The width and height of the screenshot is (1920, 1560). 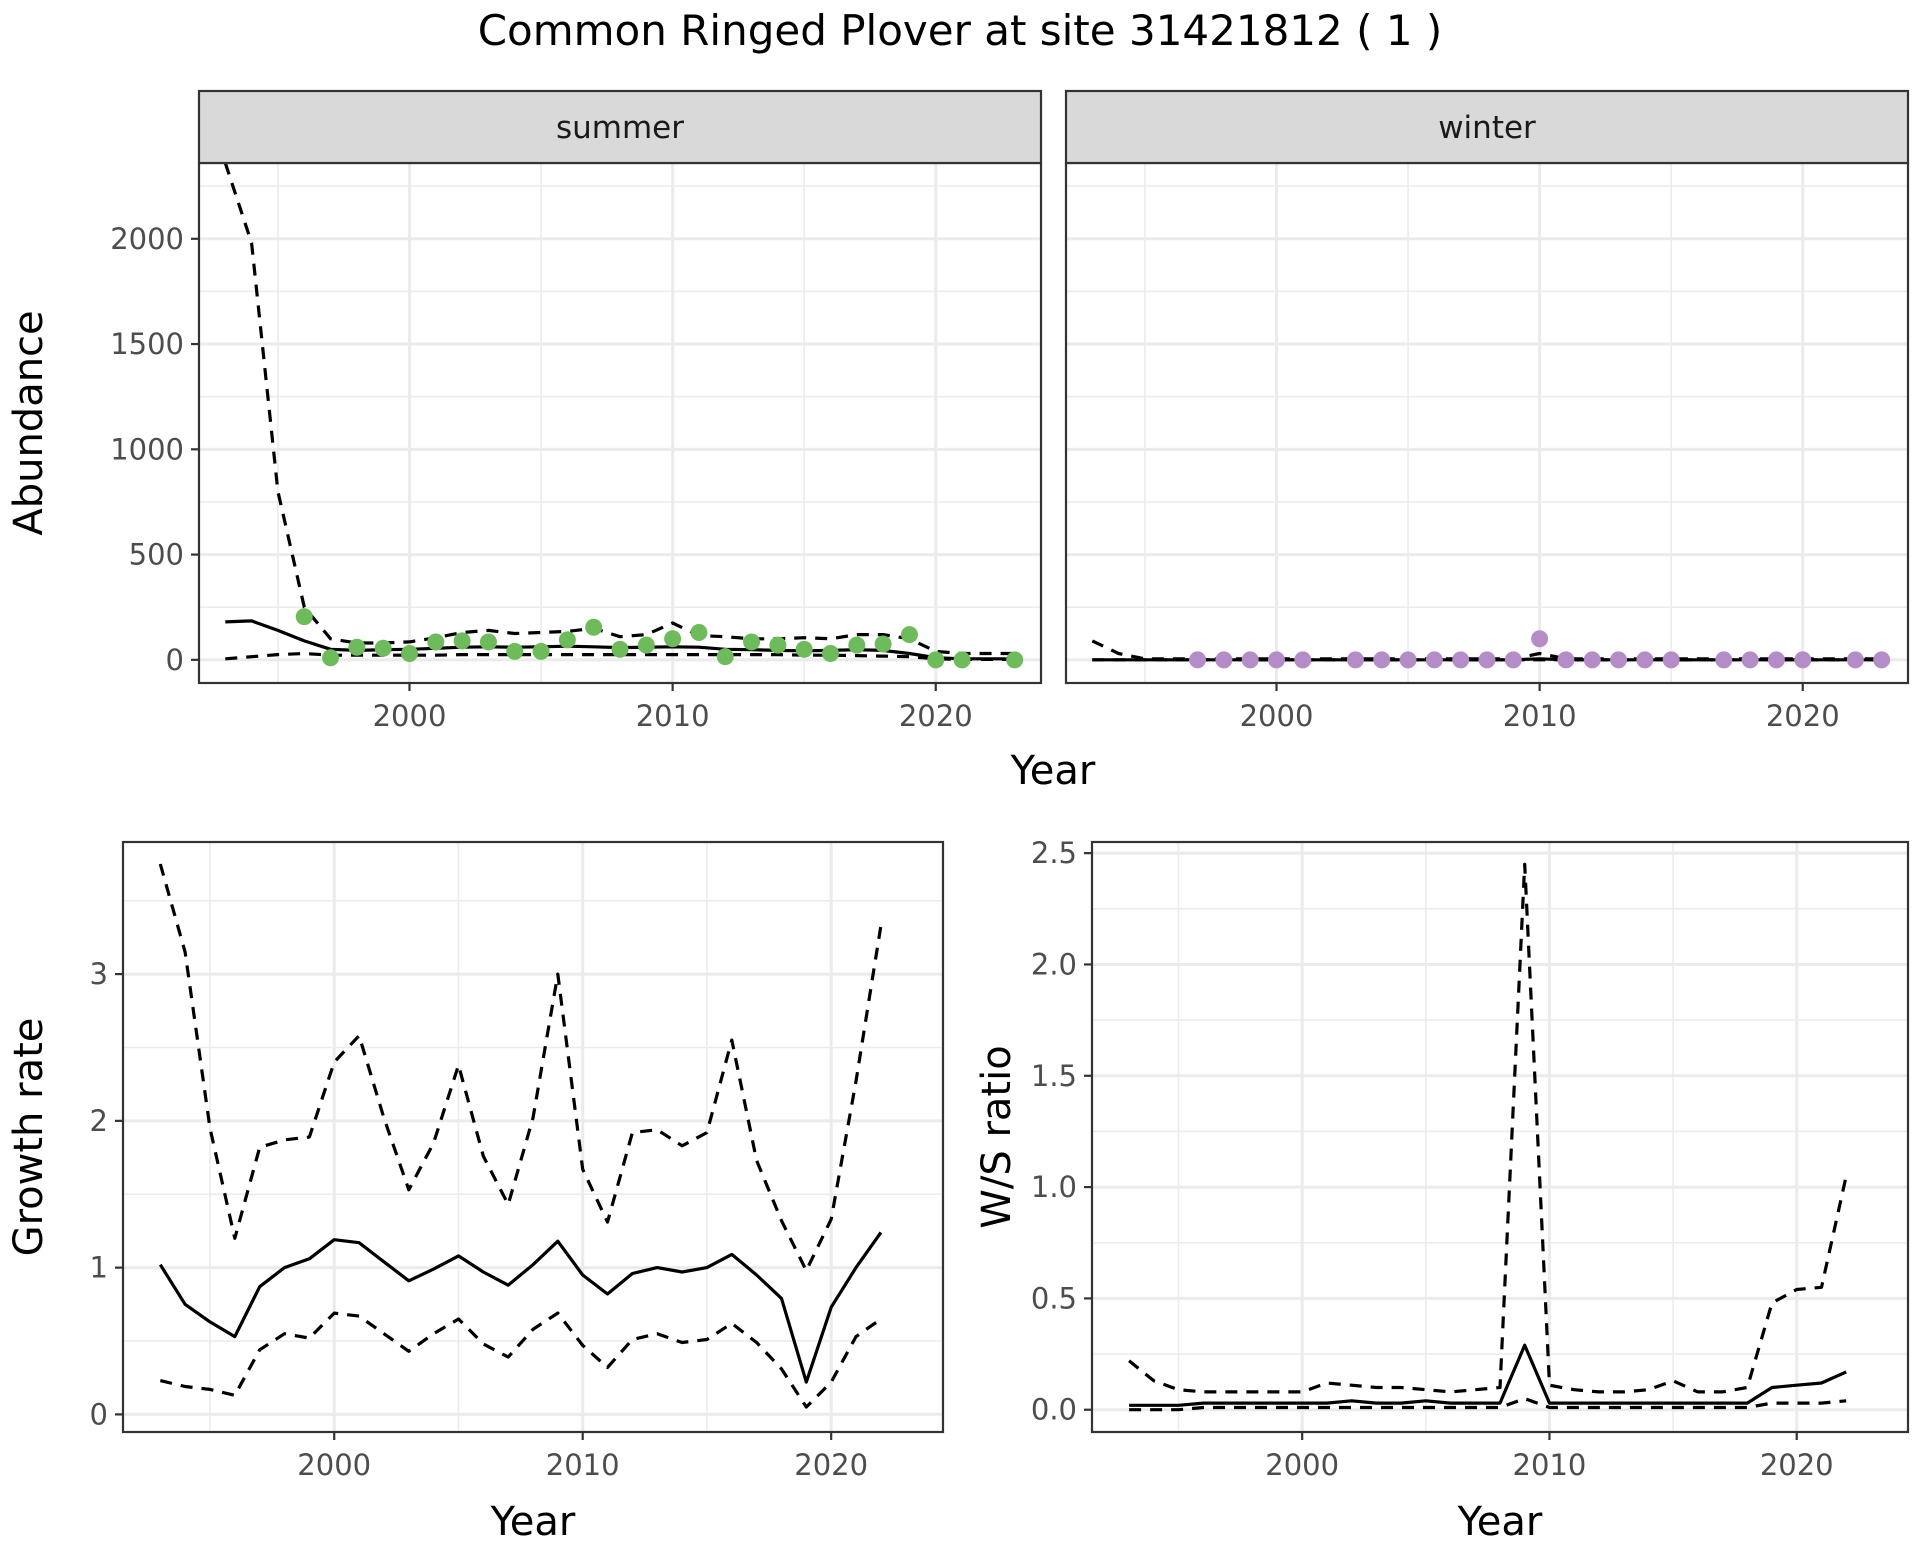 I want to click on panel-growth-series-lower, so click(x=520, y=1360).